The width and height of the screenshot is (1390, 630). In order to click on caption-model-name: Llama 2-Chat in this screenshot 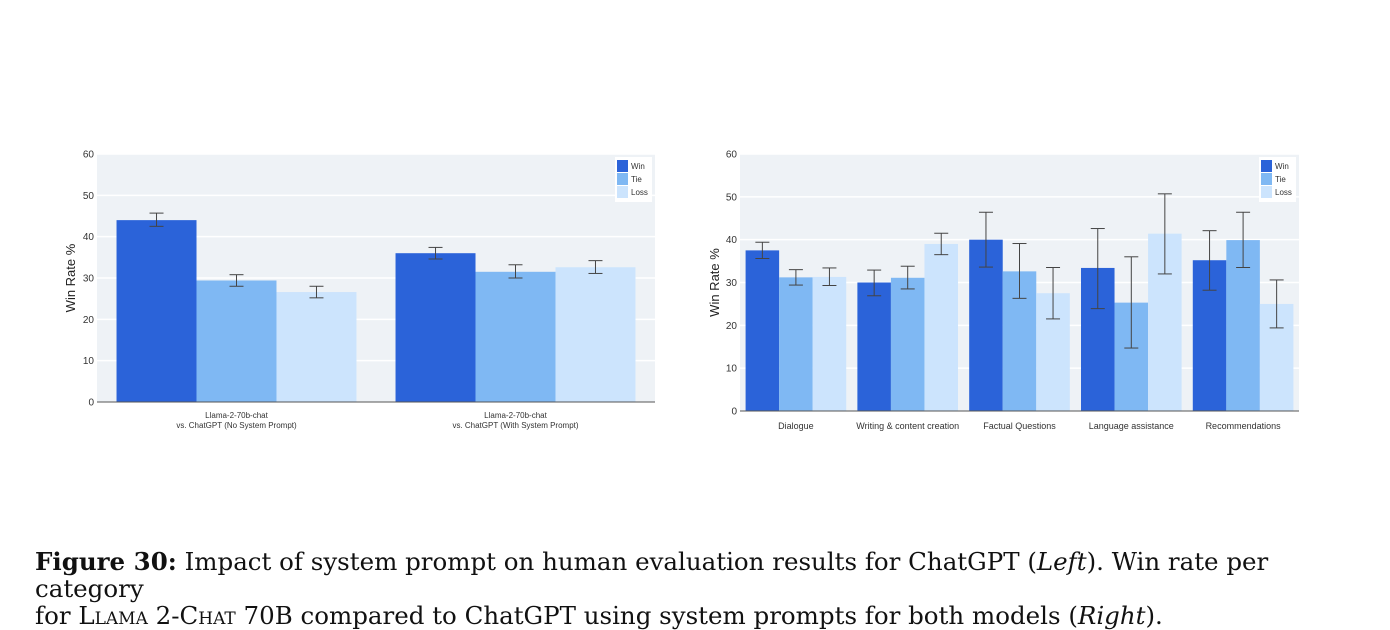, I will do `click(157, 615)`.